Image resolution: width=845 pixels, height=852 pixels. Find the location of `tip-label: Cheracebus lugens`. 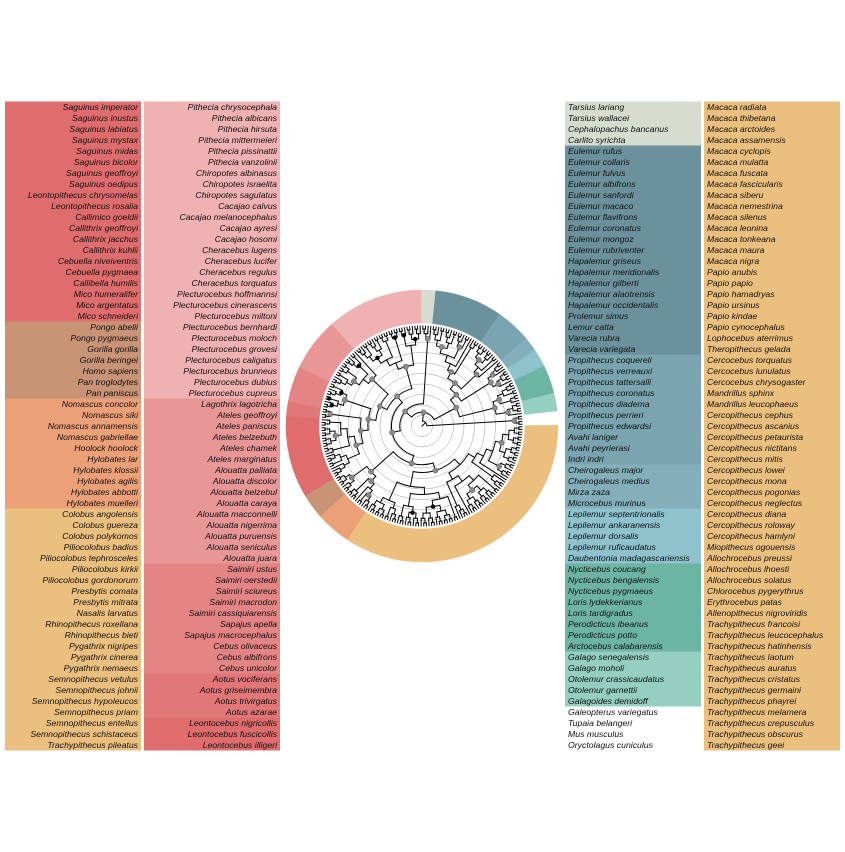

tip-label: Cheracebus lugens is located at coordinates (240, 250).